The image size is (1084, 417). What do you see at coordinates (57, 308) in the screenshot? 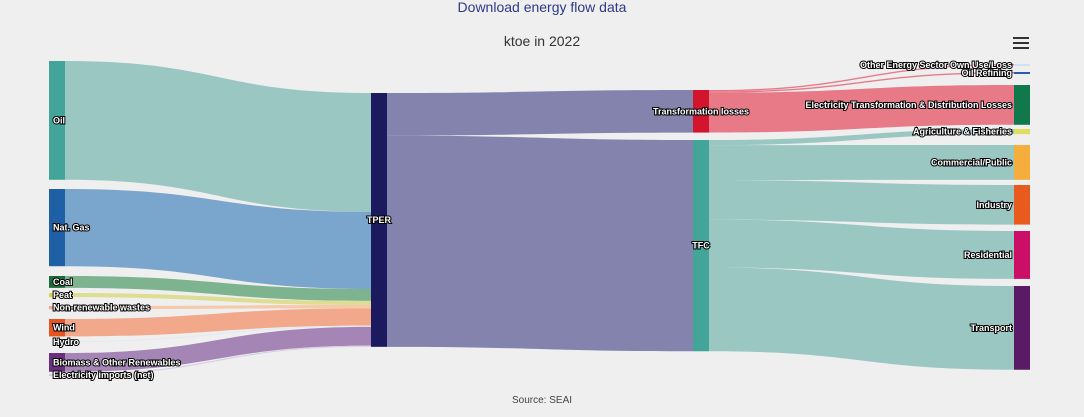
I see `node-nrw` at bounding box center [57, 308].